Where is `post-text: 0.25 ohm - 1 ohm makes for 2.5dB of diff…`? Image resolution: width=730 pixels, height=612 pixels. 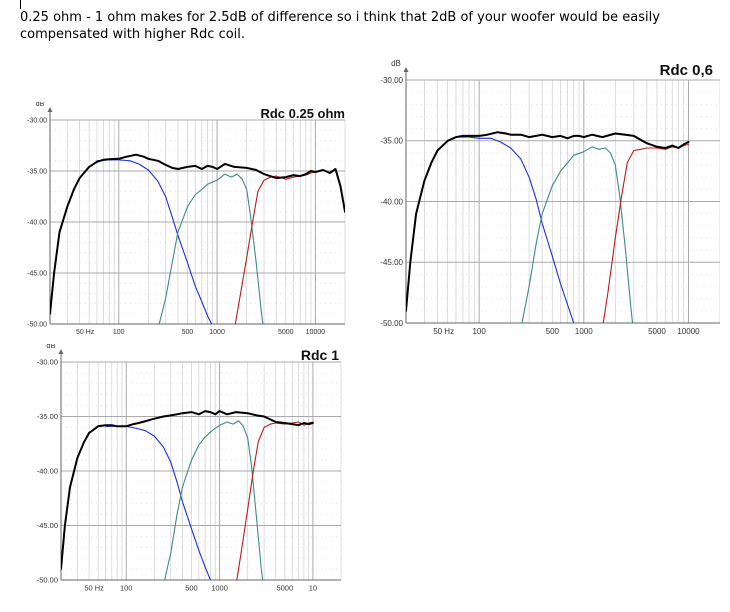 post-text: 0.25 ohm - 1 ohm makes for 2.5dB of diff… is located at coordinates (340, 26).